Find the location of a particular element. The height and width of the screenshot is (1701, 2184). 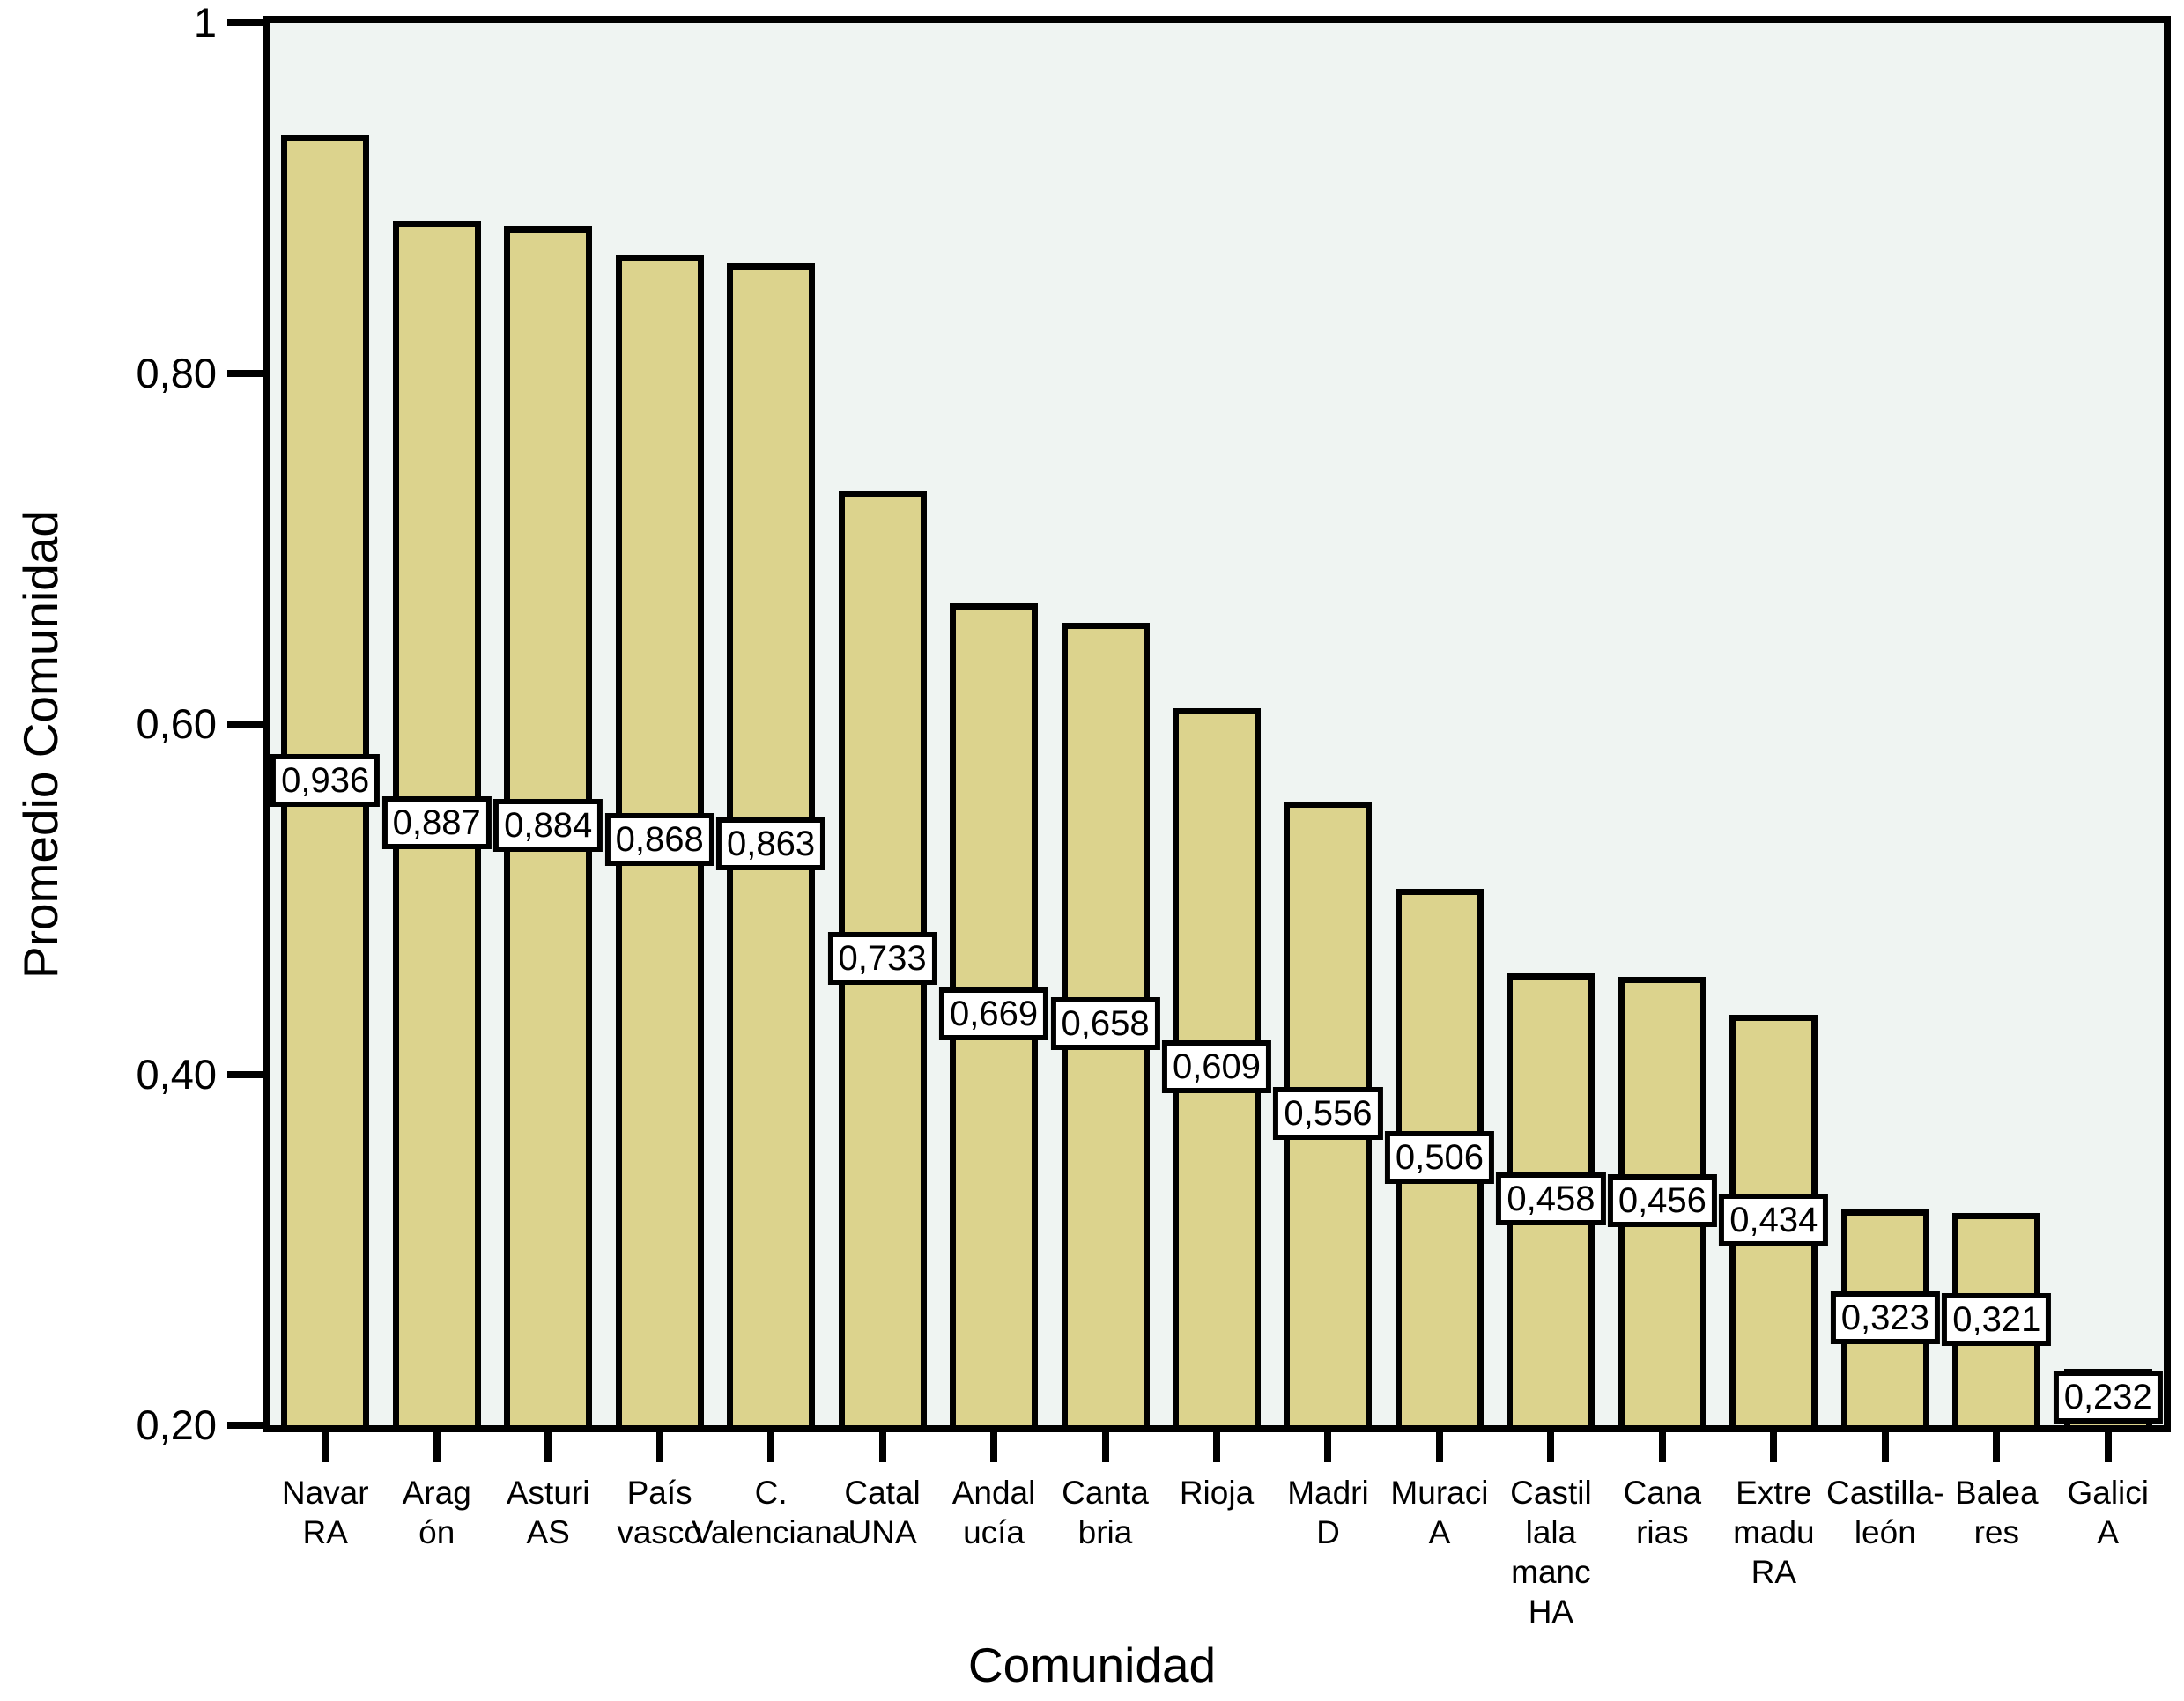

bar-value-label: 0,936 is located at coordinates (325, 780).